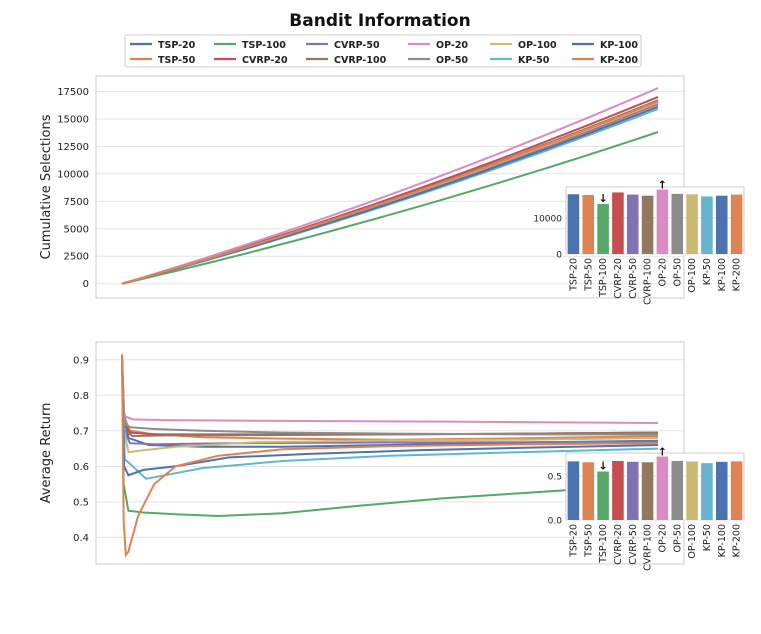 The height and width of the screenshot is (634, 761). I want to click on bottom-inset-ytick-label: 0.0, so click(555, 522).